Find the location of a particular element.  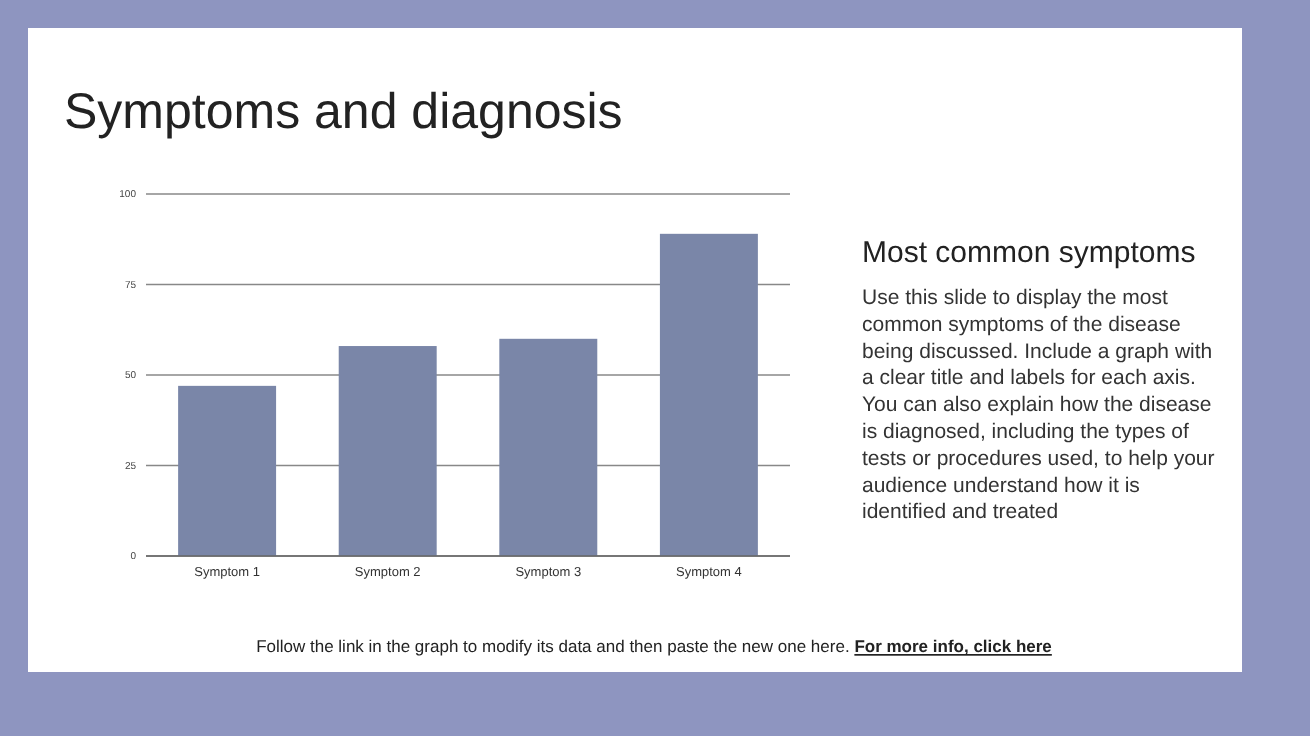

chart-title: Symptoms and diagnosis is located at coordinates (343, 112).